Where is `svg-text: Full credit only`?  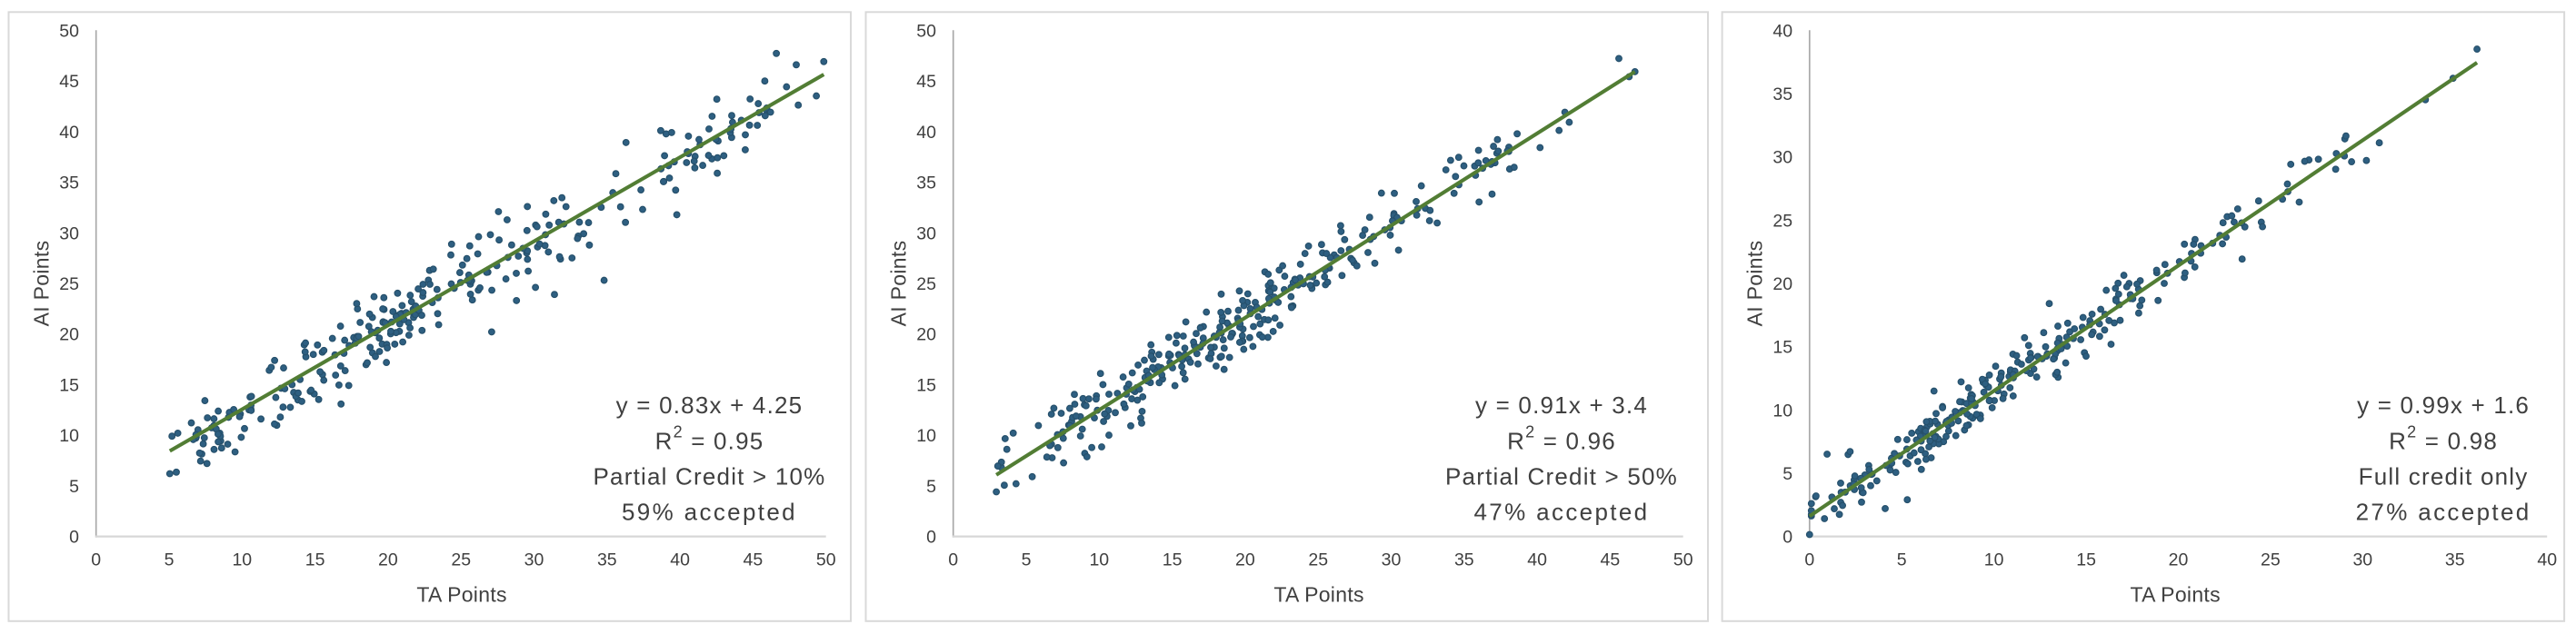 svg-text: Full credit only is located at coordinates (2444, 476).